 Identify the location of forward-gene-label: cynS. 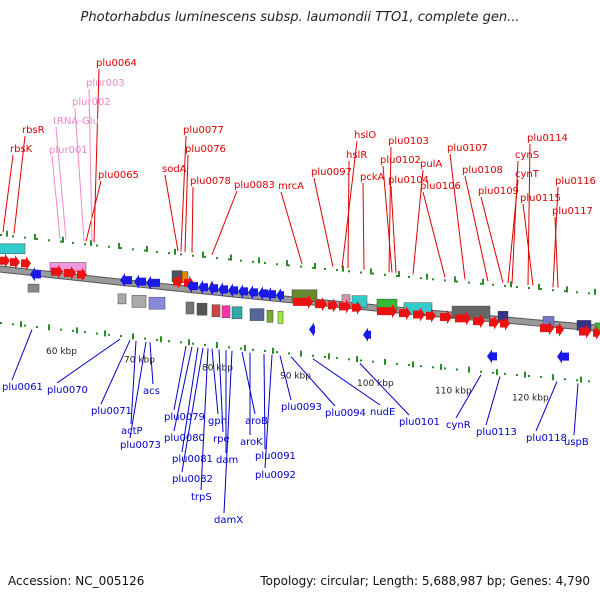
(527, 155).